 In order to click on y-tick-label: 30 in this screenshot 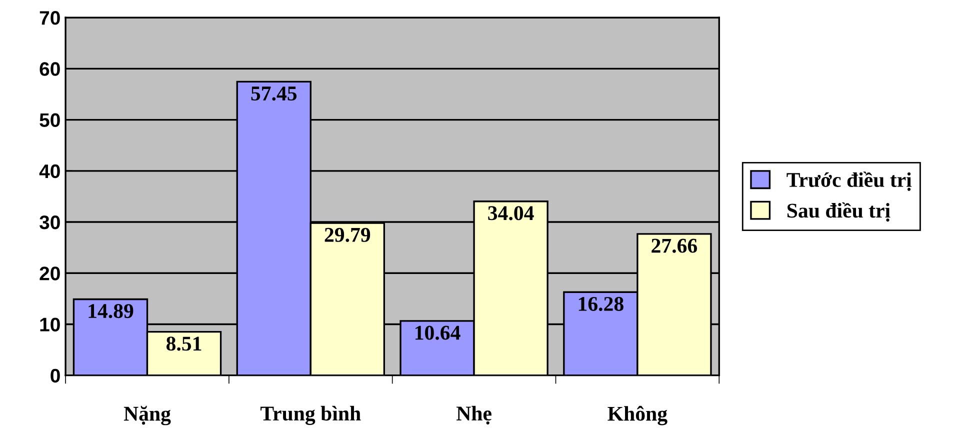, I will do `click(50, 222)`.